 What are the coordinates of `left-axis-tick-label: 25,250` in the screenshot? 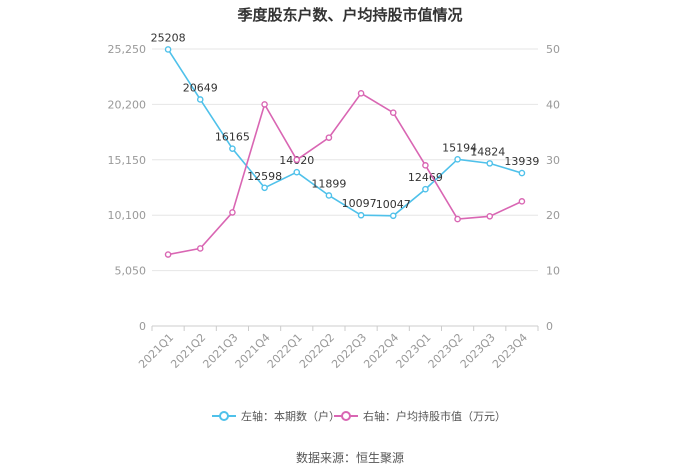 It's located at (127, 49).